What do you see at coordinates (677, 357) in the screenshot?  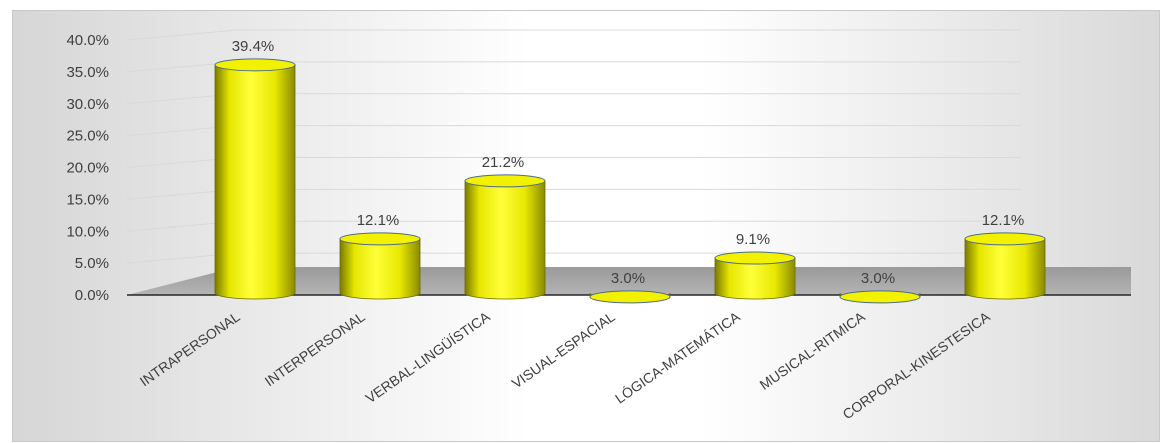 I see `x-tick-label: LÓGICA-MATEMÁTICA` at bounding box center [677, 357].